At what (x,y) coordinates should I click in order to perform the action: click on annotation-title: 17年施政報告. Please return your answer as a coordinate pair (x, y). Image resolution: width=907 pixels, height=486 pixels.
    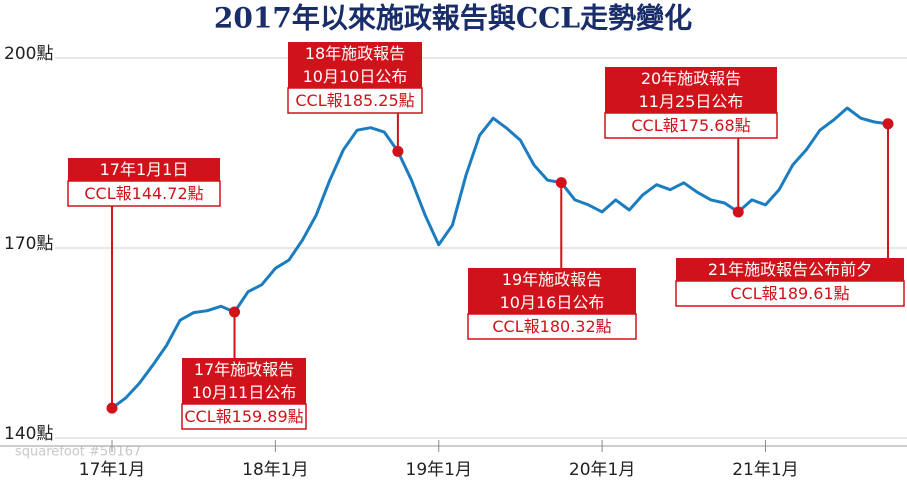
    Looking at the image, I should click on (244, 369).